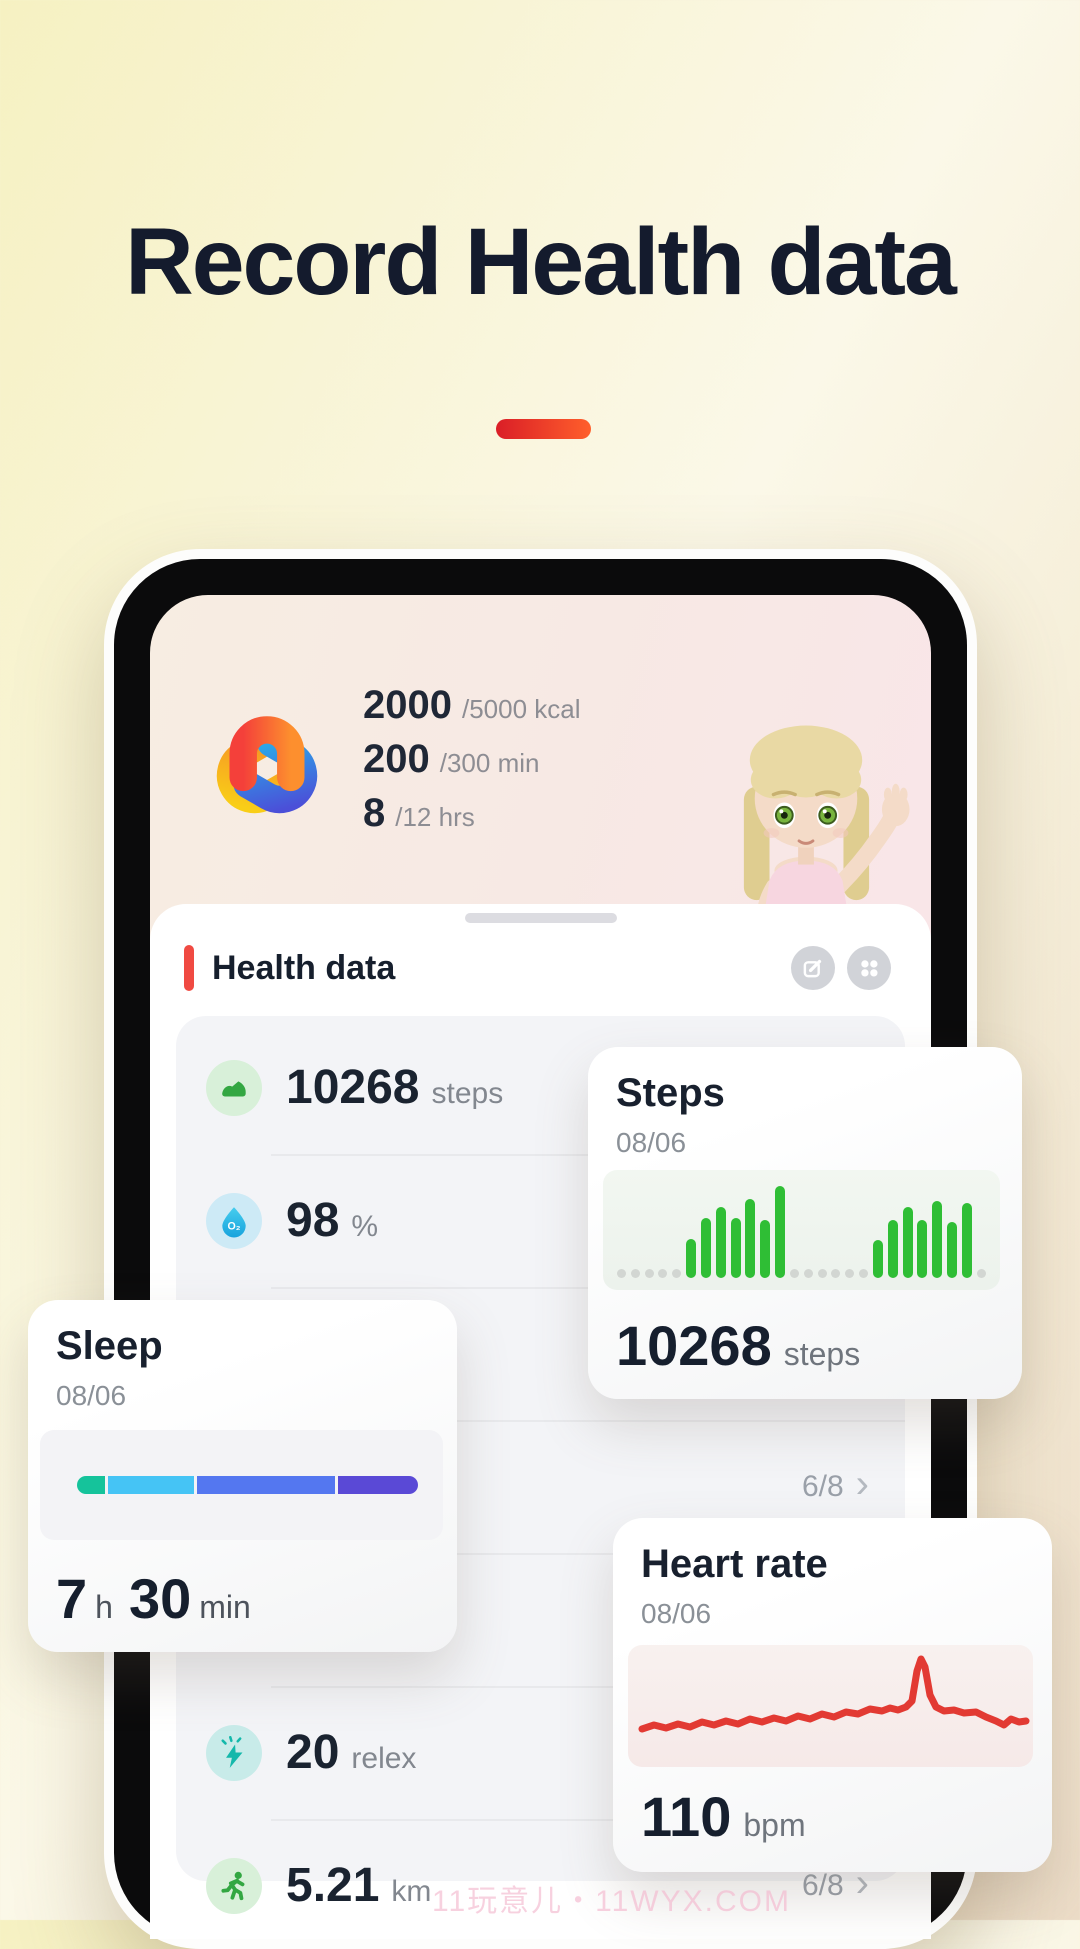 The width and height of the screenshot is (1080, 1949). Describe the element at coordinates (670, 1093) in the screenshot. I see `steps-card-title: Steps` at that location.